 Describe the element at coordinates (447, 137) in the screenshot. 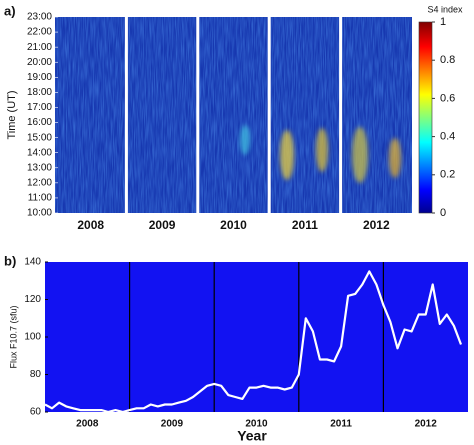

I see `colorbar-tick-label: 0.4` at that location.